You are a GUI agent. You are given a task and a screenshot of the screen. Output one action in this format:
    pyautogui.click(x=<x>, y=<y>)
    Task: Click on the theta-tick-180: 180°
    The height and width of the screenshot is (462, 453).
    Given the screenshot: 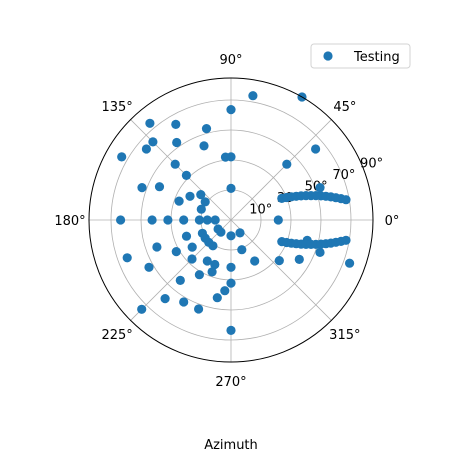 What is the action you would take?
    pyautogui.click(x=69, y=221)
    